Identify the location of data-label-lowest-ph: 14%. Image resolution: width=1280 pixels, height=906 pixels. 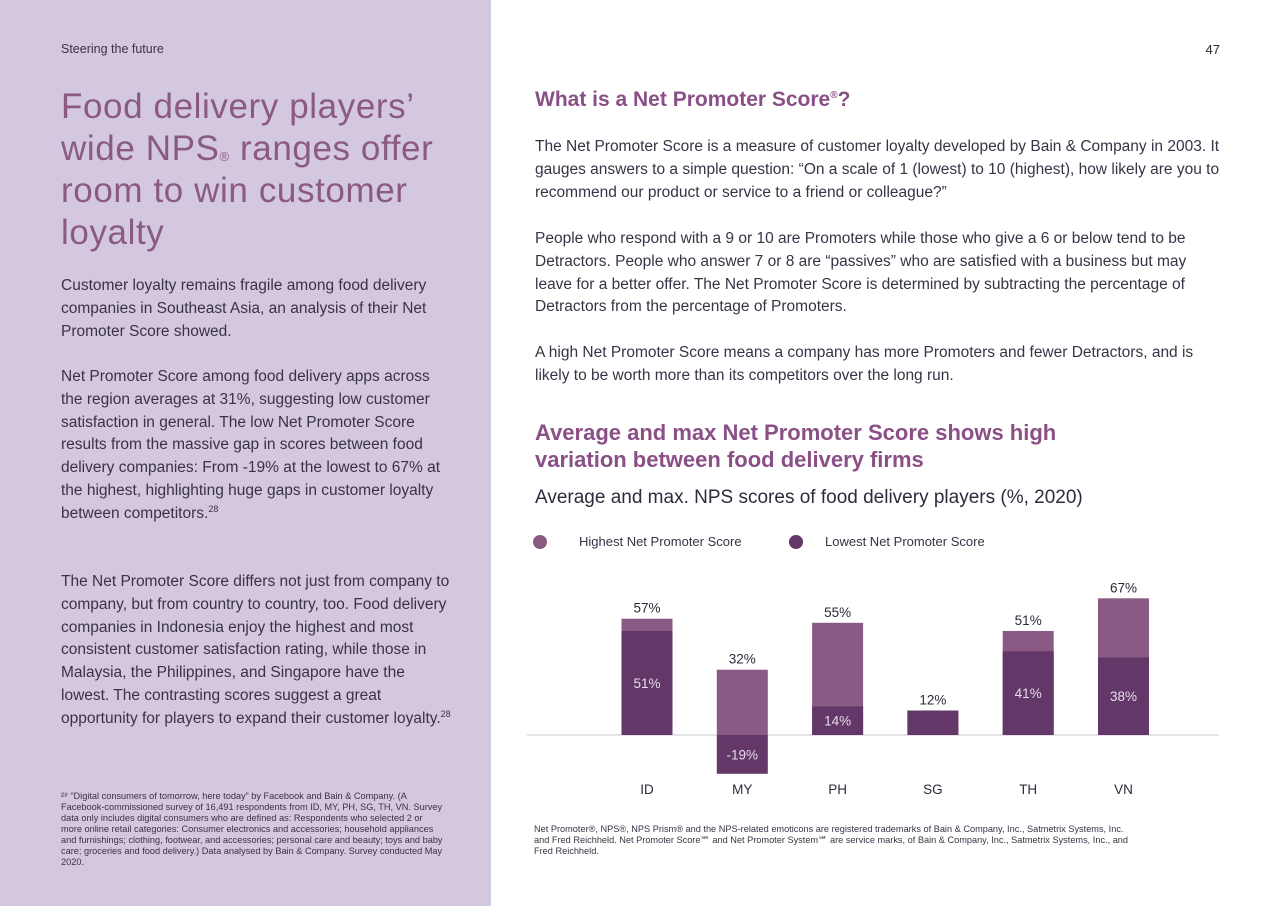
(837, 721).